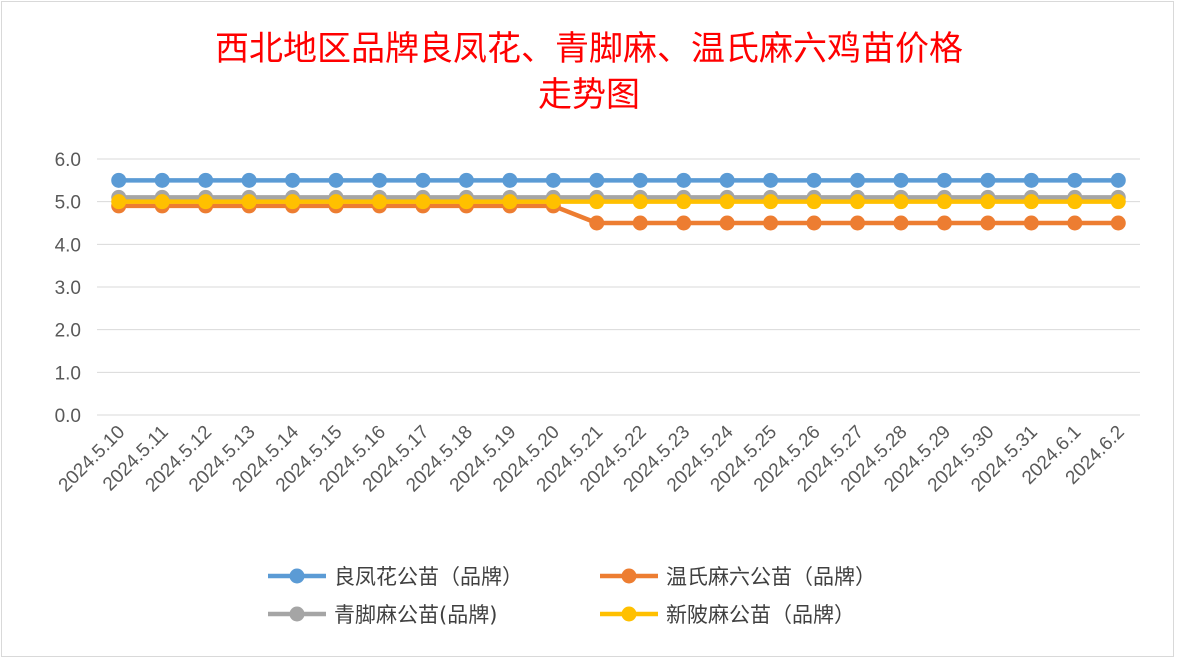 The image size is (1177, 660). I want to click on legend-item: 温氏麻六公苗（品牌）, so click(738, 577).